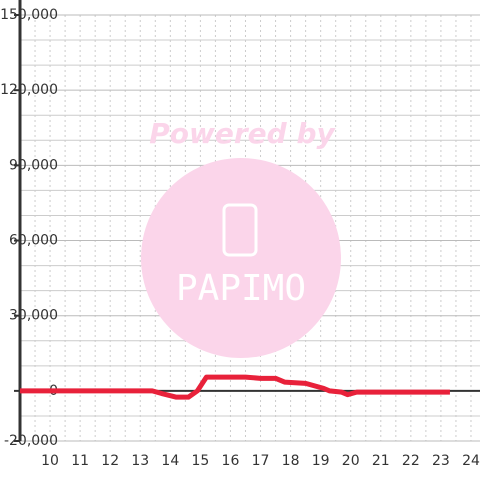 The image size is (480, 484). What do you see at coordinates (170, 461) in the screenshot?
I see `x-tick-label: 14` at bounding box center [170, 461].